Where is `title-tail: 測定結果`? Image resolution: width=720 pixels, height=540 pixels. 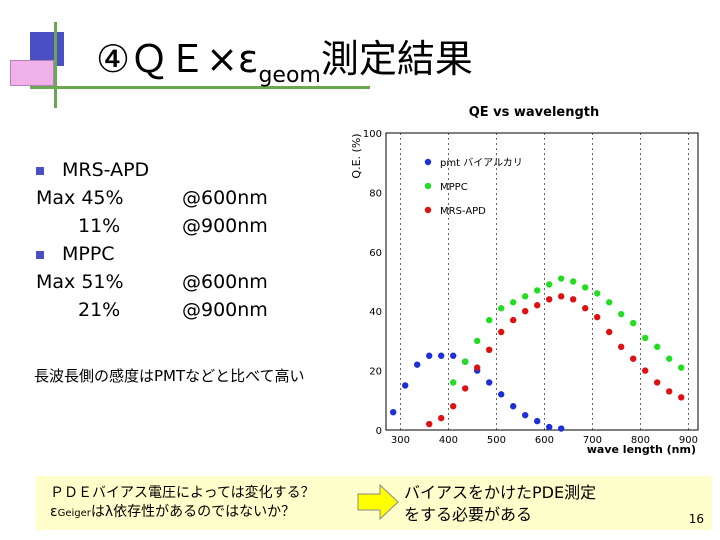
title-tail: 測定結果 is located at coordinates (396, 59).